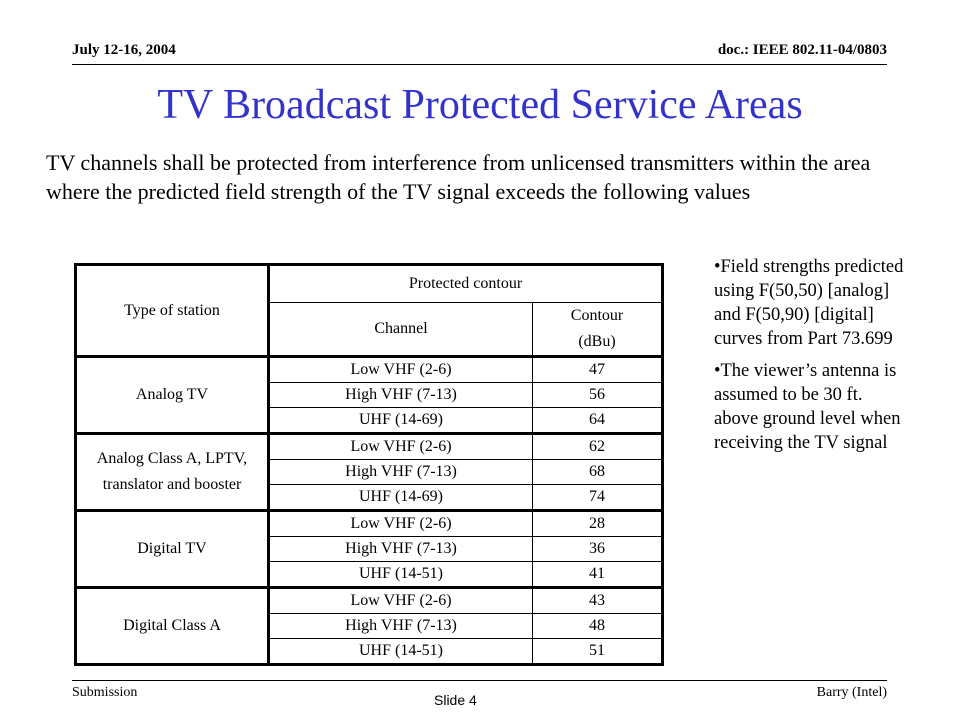 This screenshot has height=720, width=960. What do you see at coordinates (597, 446) in the screenshot?
I see `contour-cell: 62` at bounding box center [597, 446].